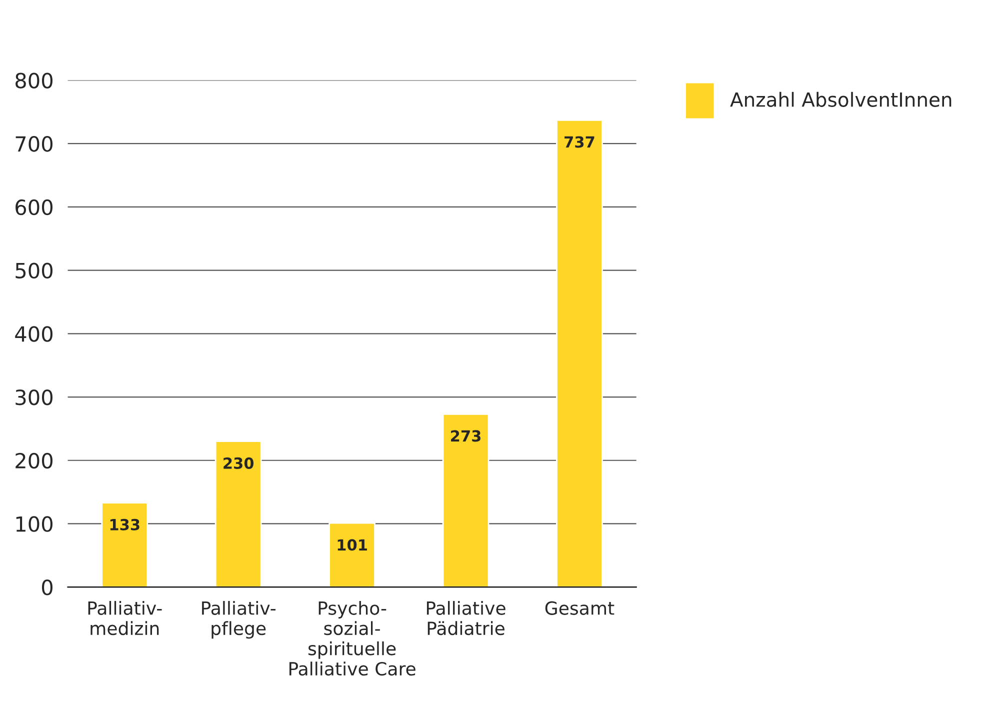  Describe the element at coordinates (841, 99) in the screenshot. I see `legend-label: Anzahl AbsolventInnen` at that location.